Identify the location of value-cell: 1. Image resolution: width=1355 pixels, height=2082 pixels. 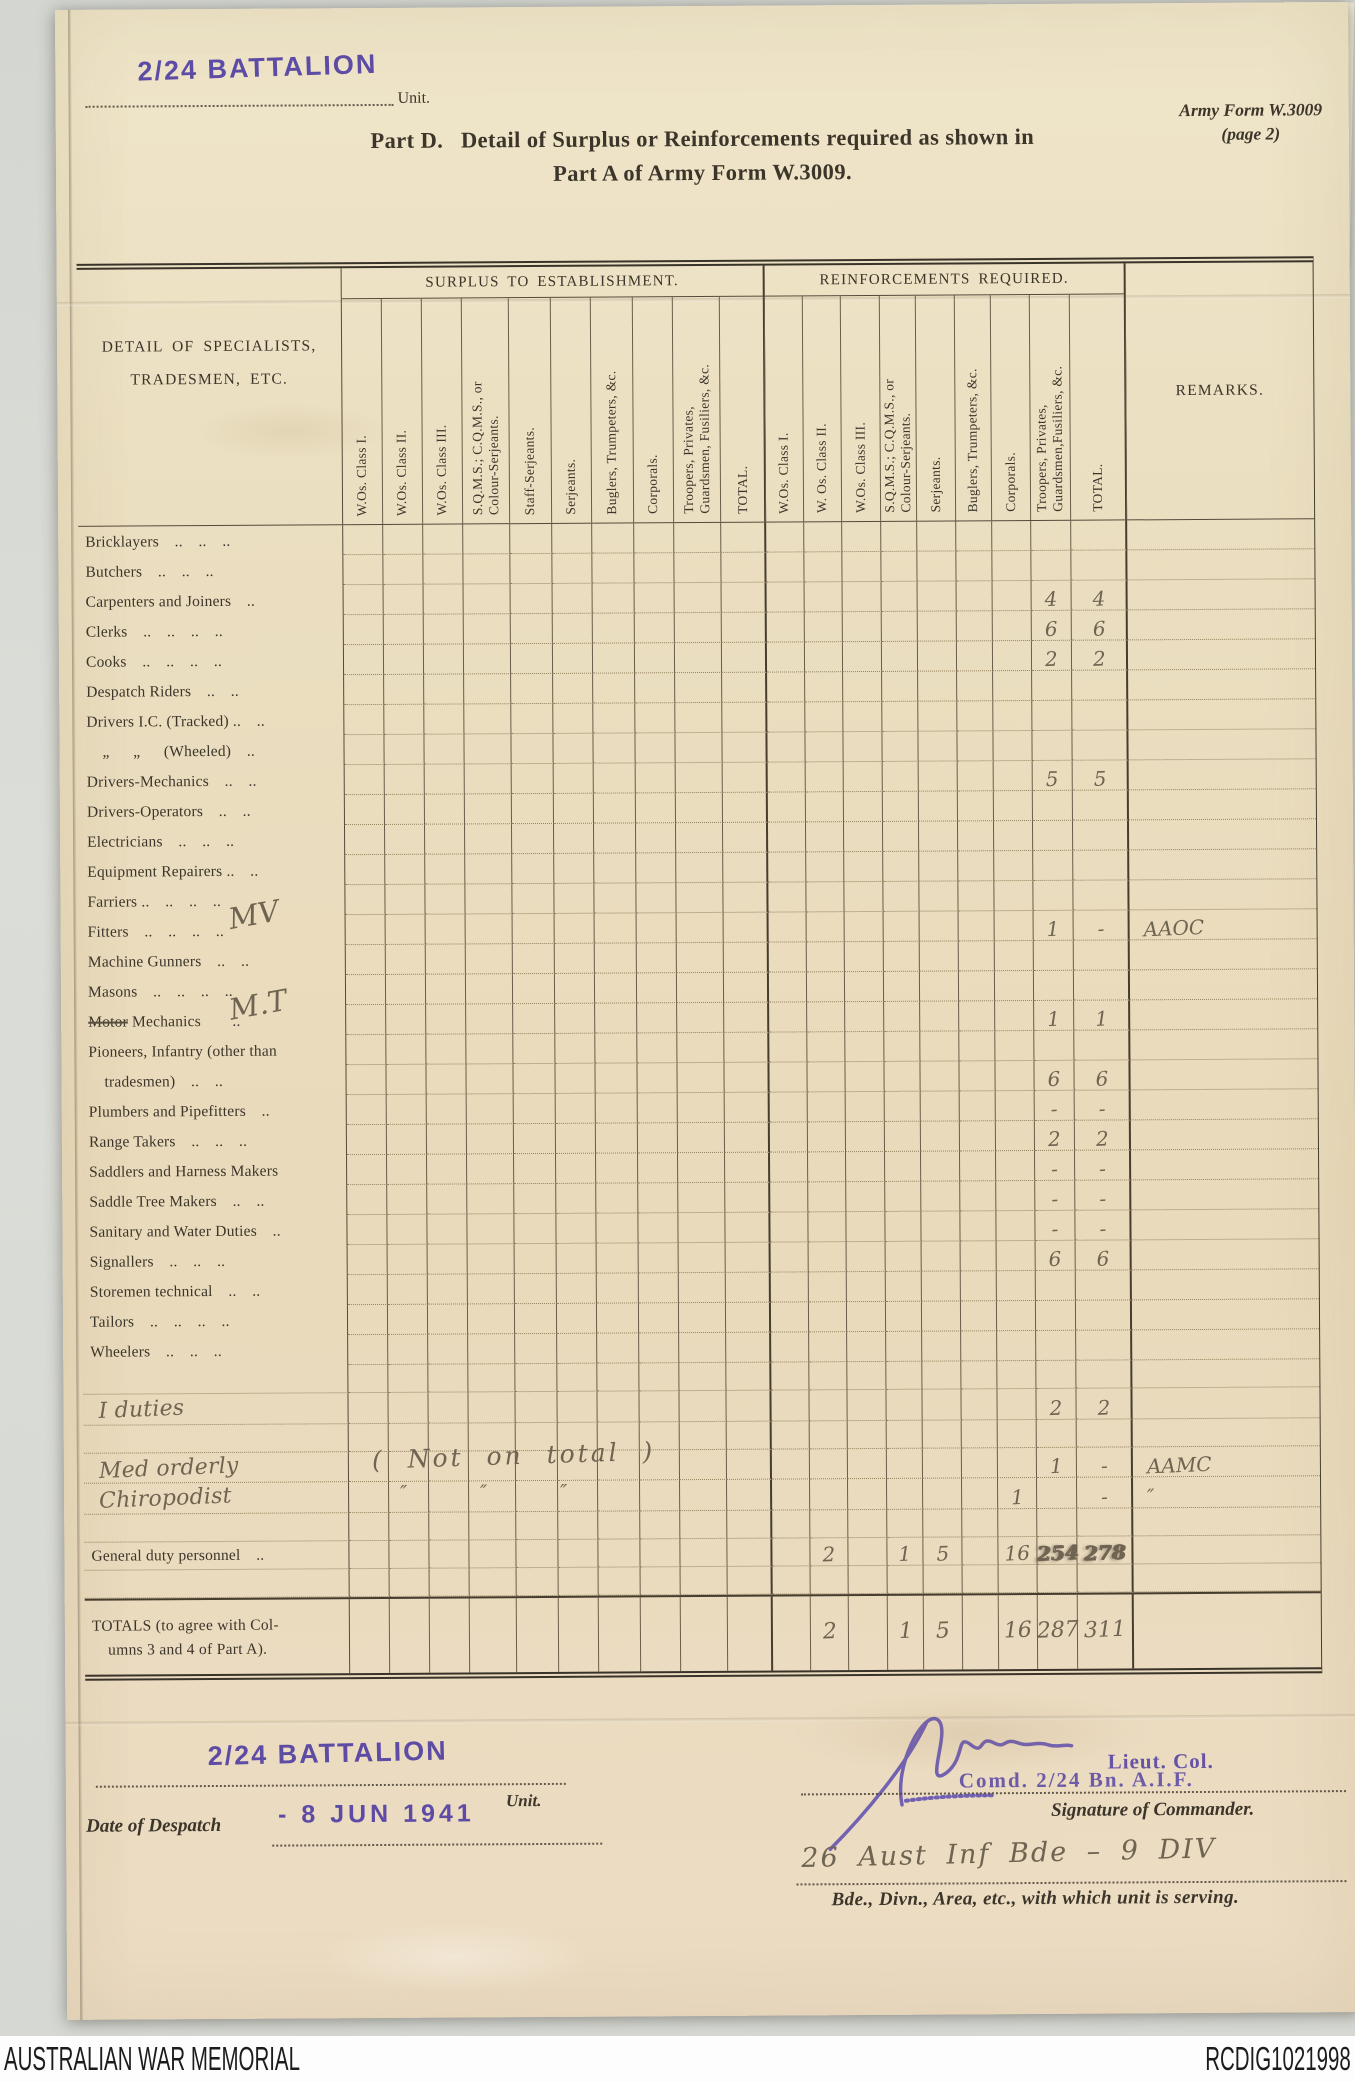
(1053, 925).